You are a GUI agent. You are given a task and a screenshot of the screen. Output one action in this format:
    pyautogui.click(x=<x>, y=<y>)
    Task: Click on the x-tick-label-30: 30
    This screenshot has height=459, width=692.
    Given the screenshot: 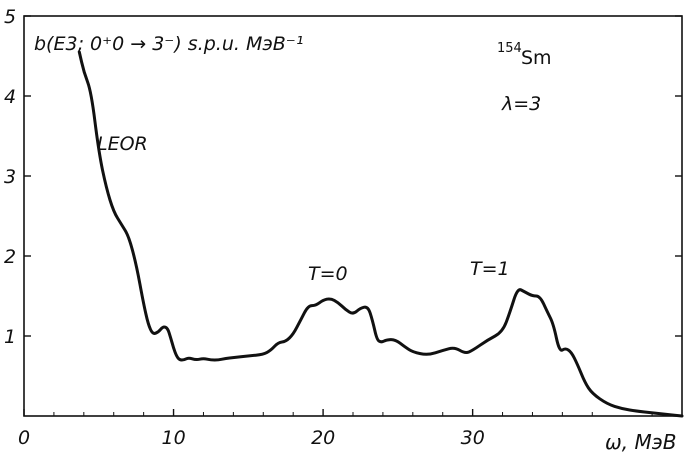 What is the action you would take?
    pyautogui.click(x=473, y=438)
    